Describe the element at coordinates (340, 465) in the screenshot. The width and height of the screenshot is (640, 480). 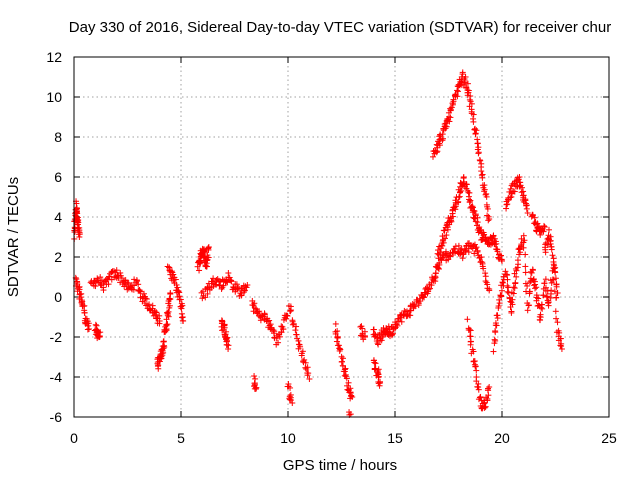
I see `x-axis-label: GPS time / hours` at that location.